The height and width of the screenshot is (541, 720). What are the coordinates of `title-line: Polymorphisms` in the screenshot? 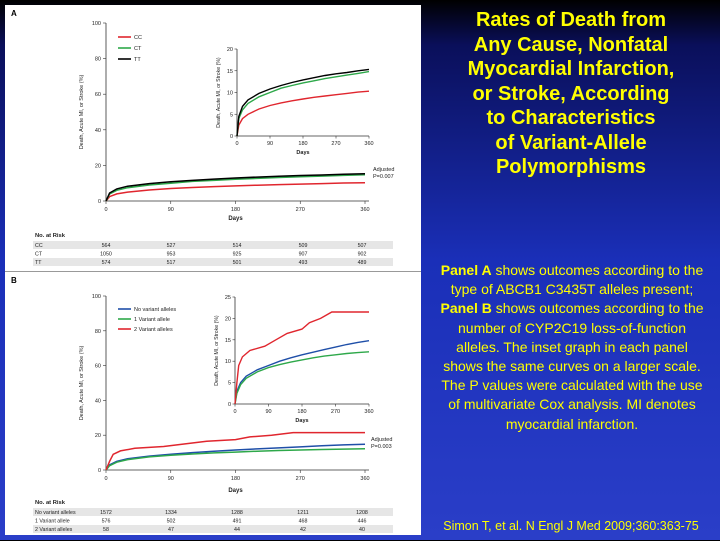 It's located at (571, 167).